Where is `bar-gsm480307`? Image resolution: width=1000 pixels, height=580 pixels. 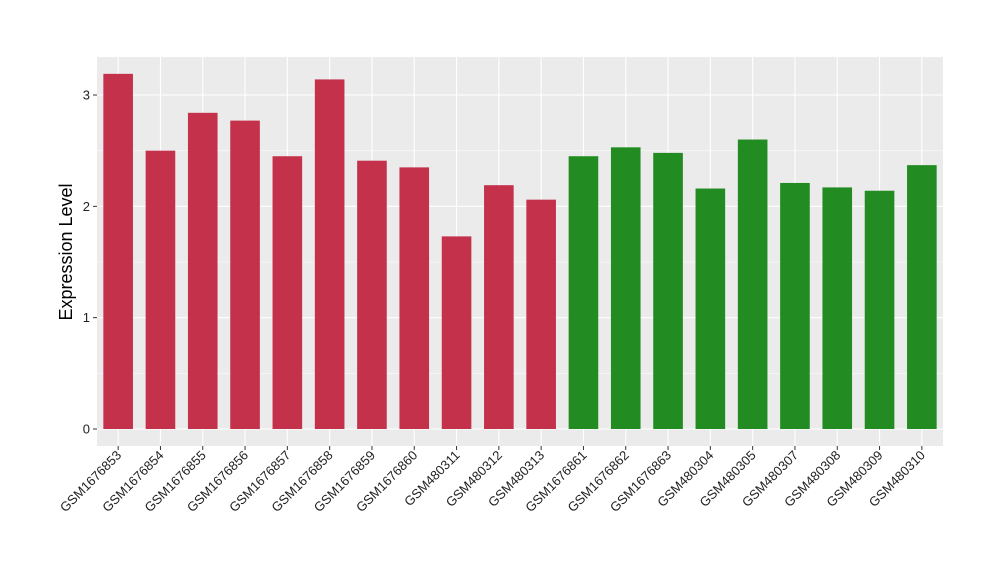
bar-gsm480307 is located at coordinates (795, 305).